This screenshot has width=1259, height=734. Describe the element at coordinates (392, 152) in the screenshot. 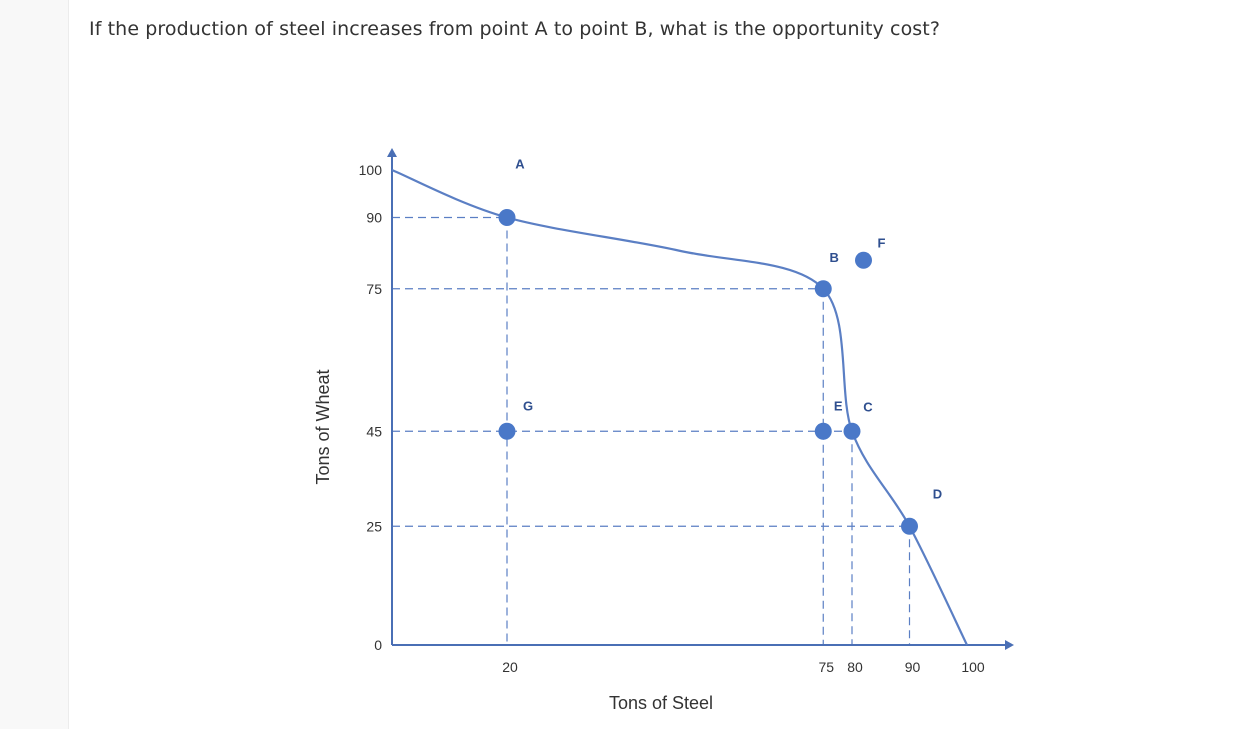

I see `y-axis-arrow` at that location.